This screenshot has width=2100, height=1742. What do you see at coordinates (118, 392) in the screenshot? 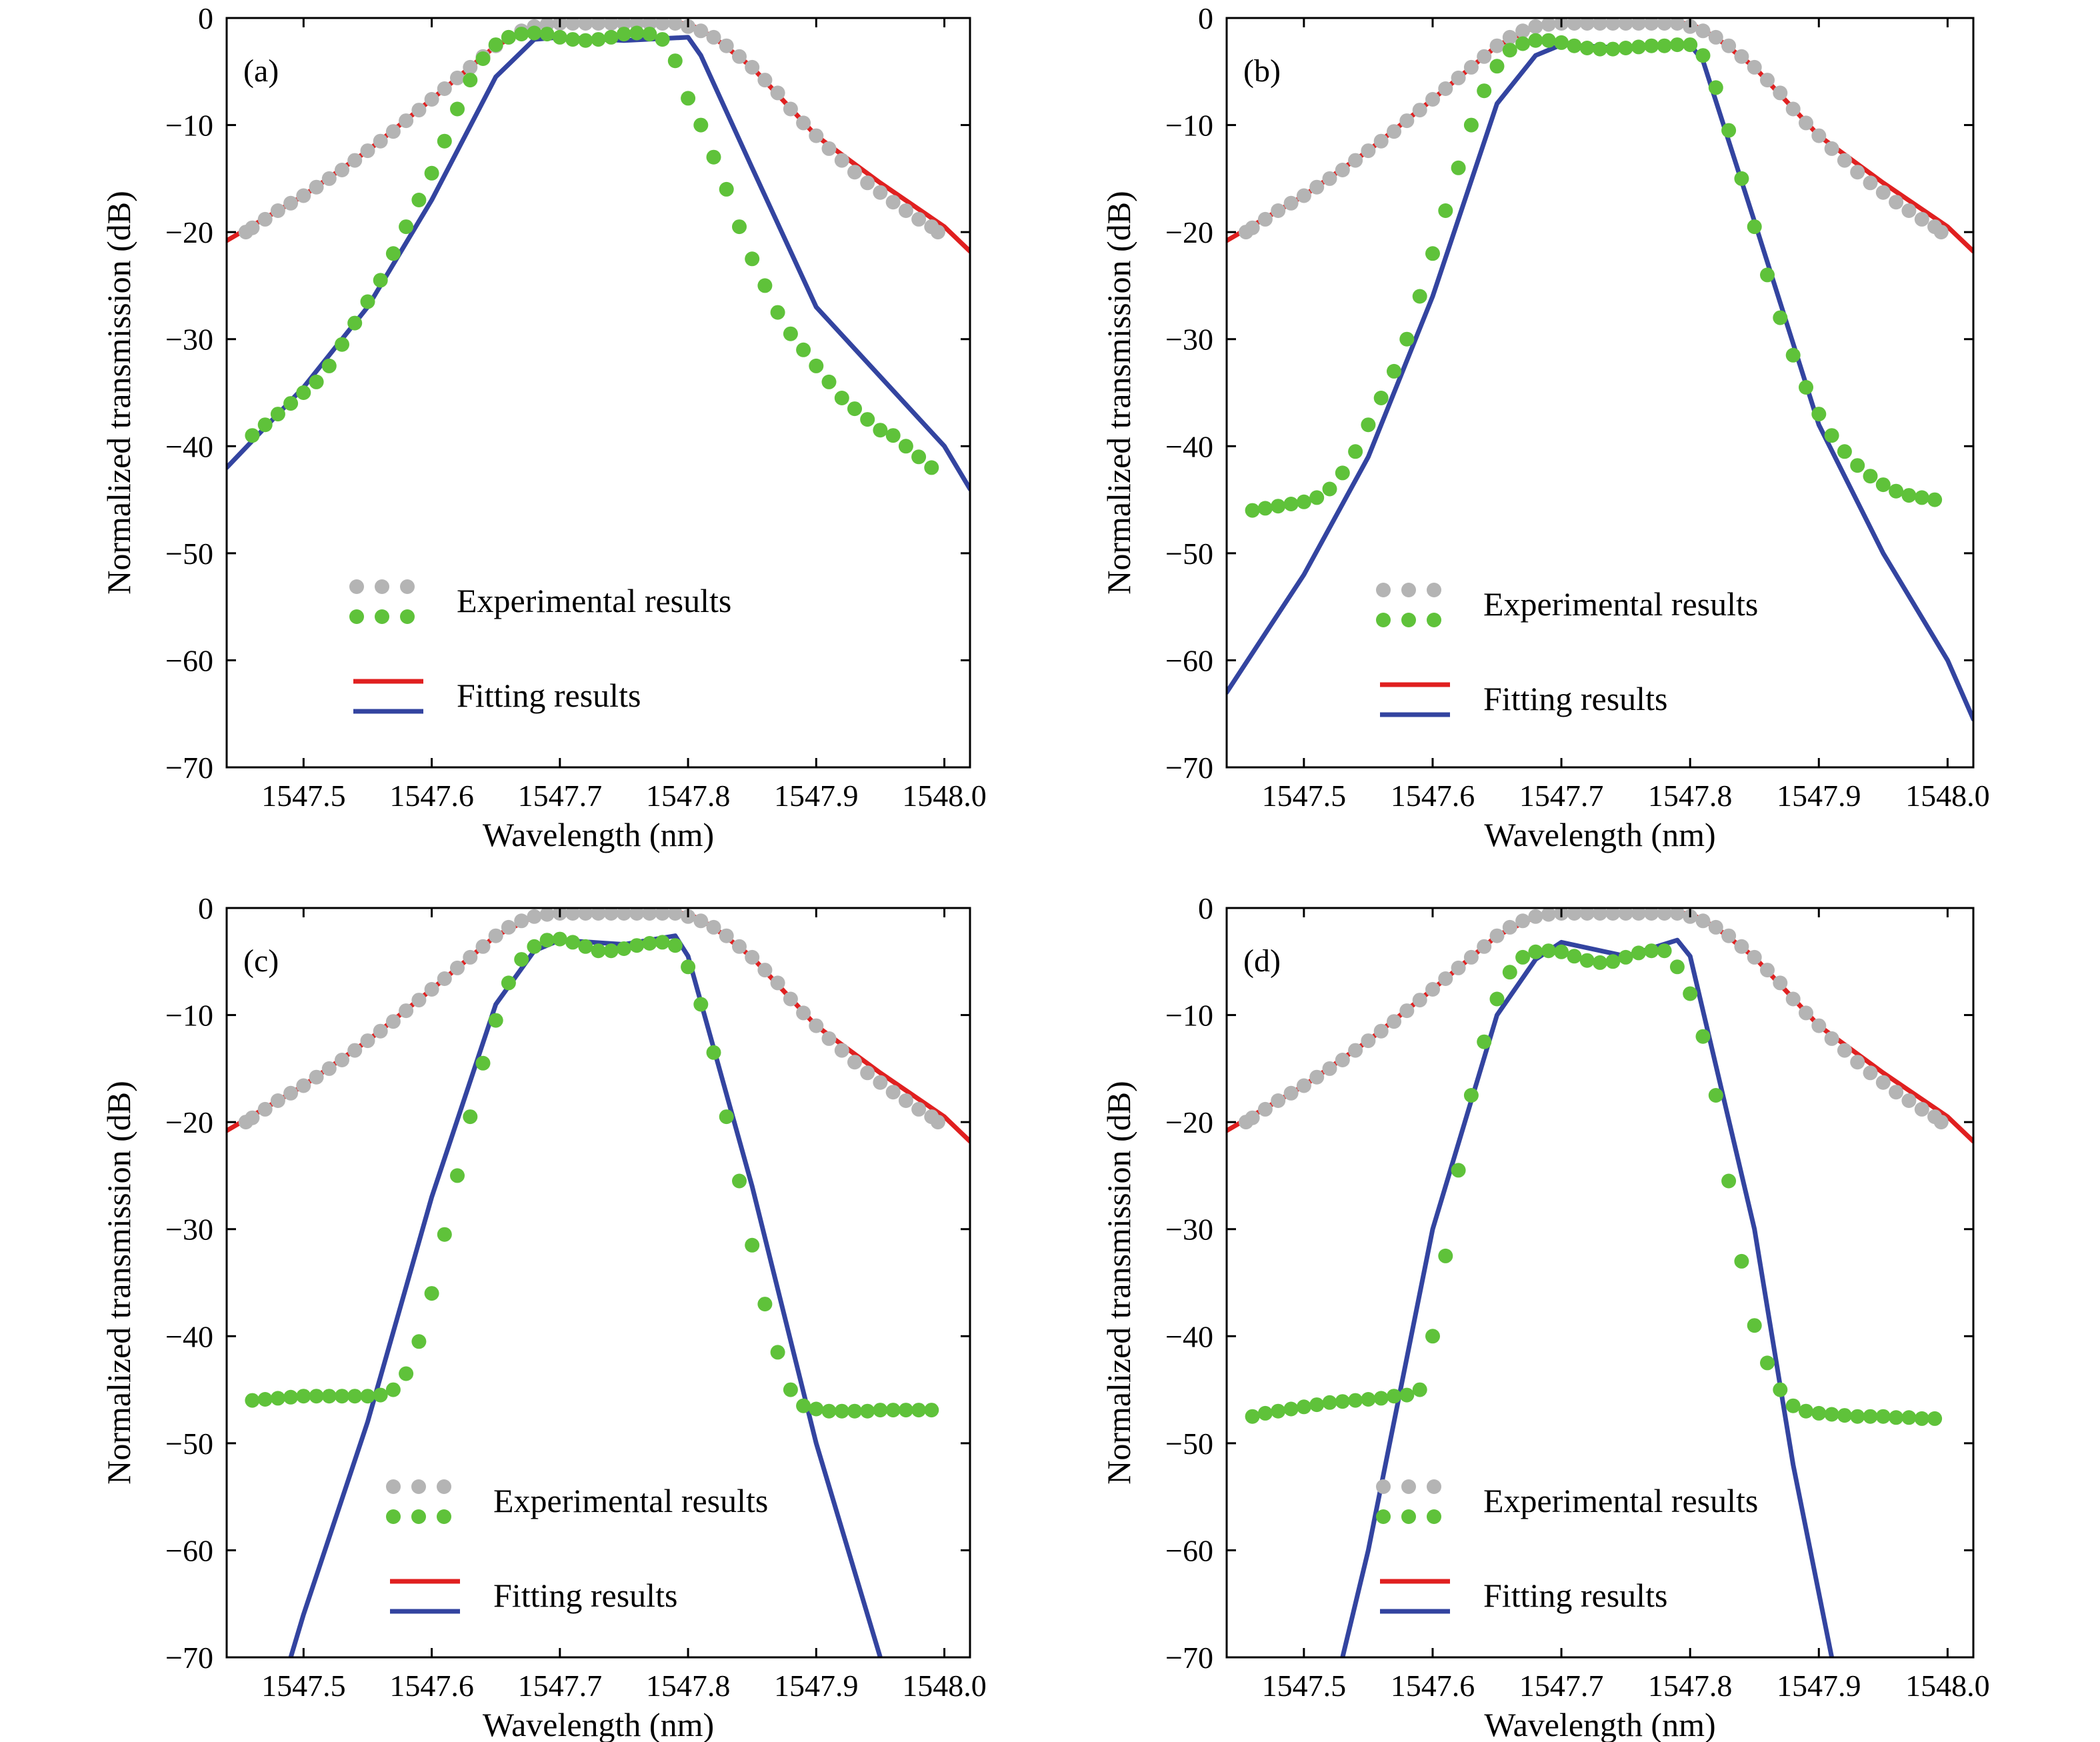
I see `y-axis-label: Normalized transmission (dB)` at bounding box center [118, 392].